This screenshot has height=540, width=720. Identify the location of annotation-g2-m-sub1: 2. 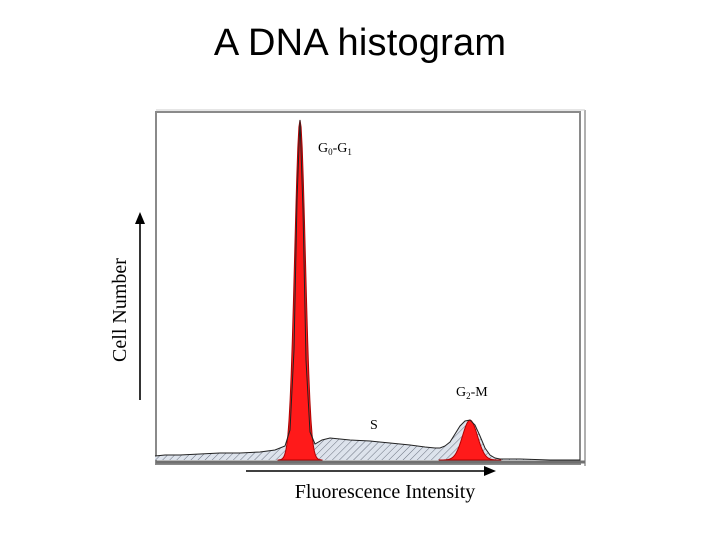
(468, 396).